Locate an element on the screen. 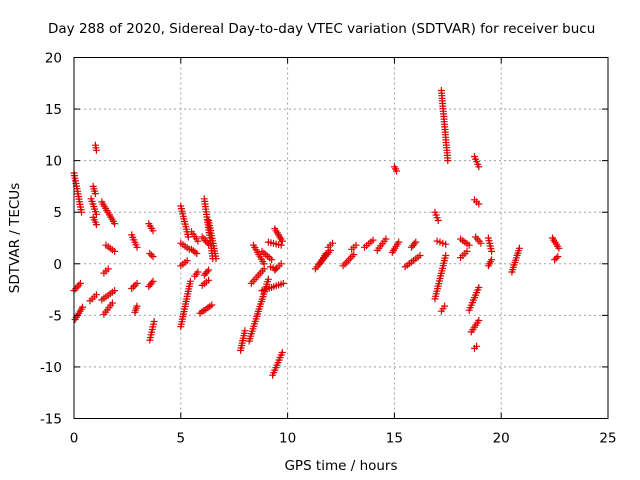  y-tick-label: 5 is located at coordinates (57, 213).